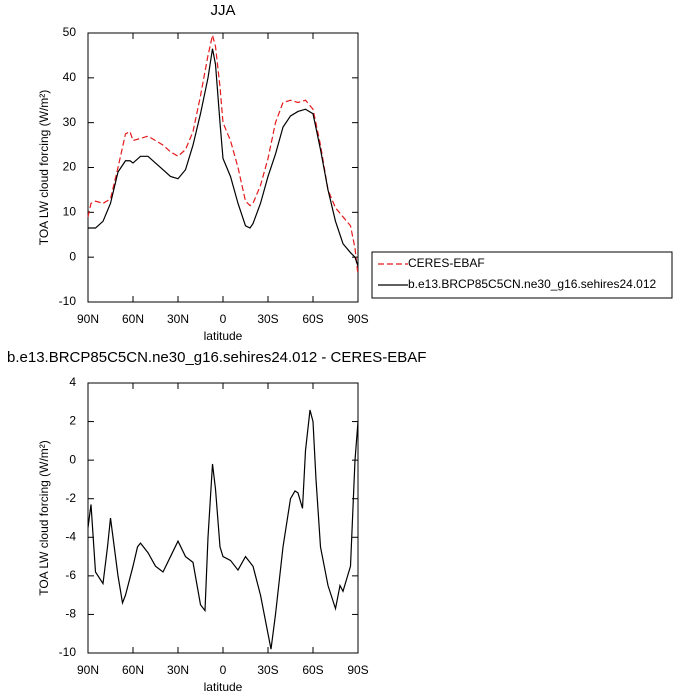 This screenshot has height=700, width=700. I want to click on legend-label: b.e13.BRCP85C5CN.ne30_g16.sehires24.012, so click(532, 284).